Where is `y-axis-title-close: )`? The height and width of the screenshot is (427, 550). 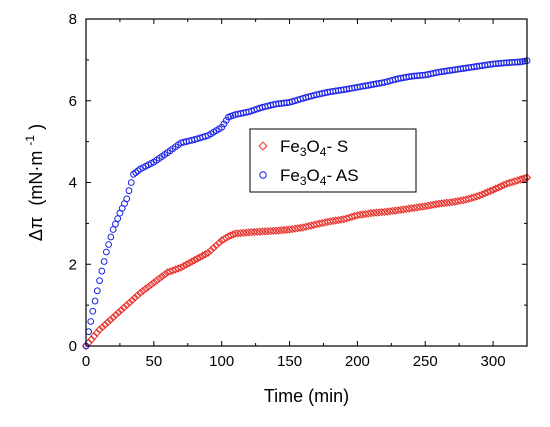
y-axis-title-close: ) is located at coordinates (36, 127).